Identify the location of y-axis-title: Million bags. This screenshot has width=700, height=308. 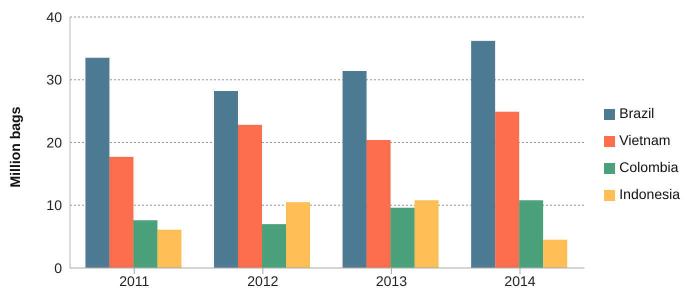
(14, 147).